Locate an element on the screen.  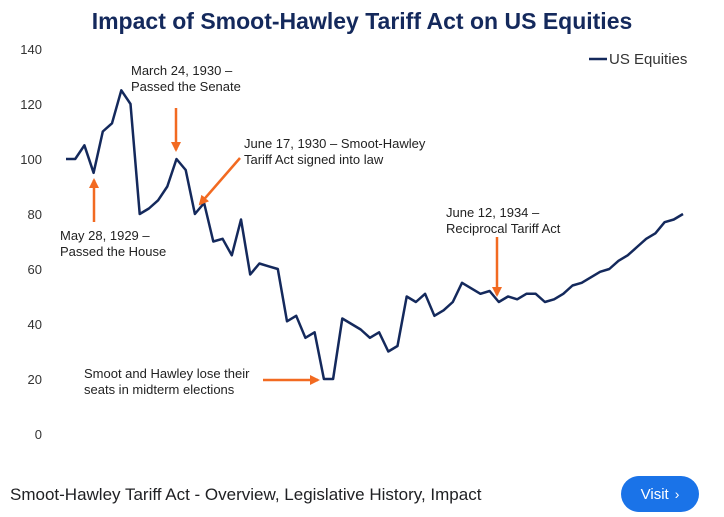
y-tick-label: 40 is located at coordinates (35, 324).